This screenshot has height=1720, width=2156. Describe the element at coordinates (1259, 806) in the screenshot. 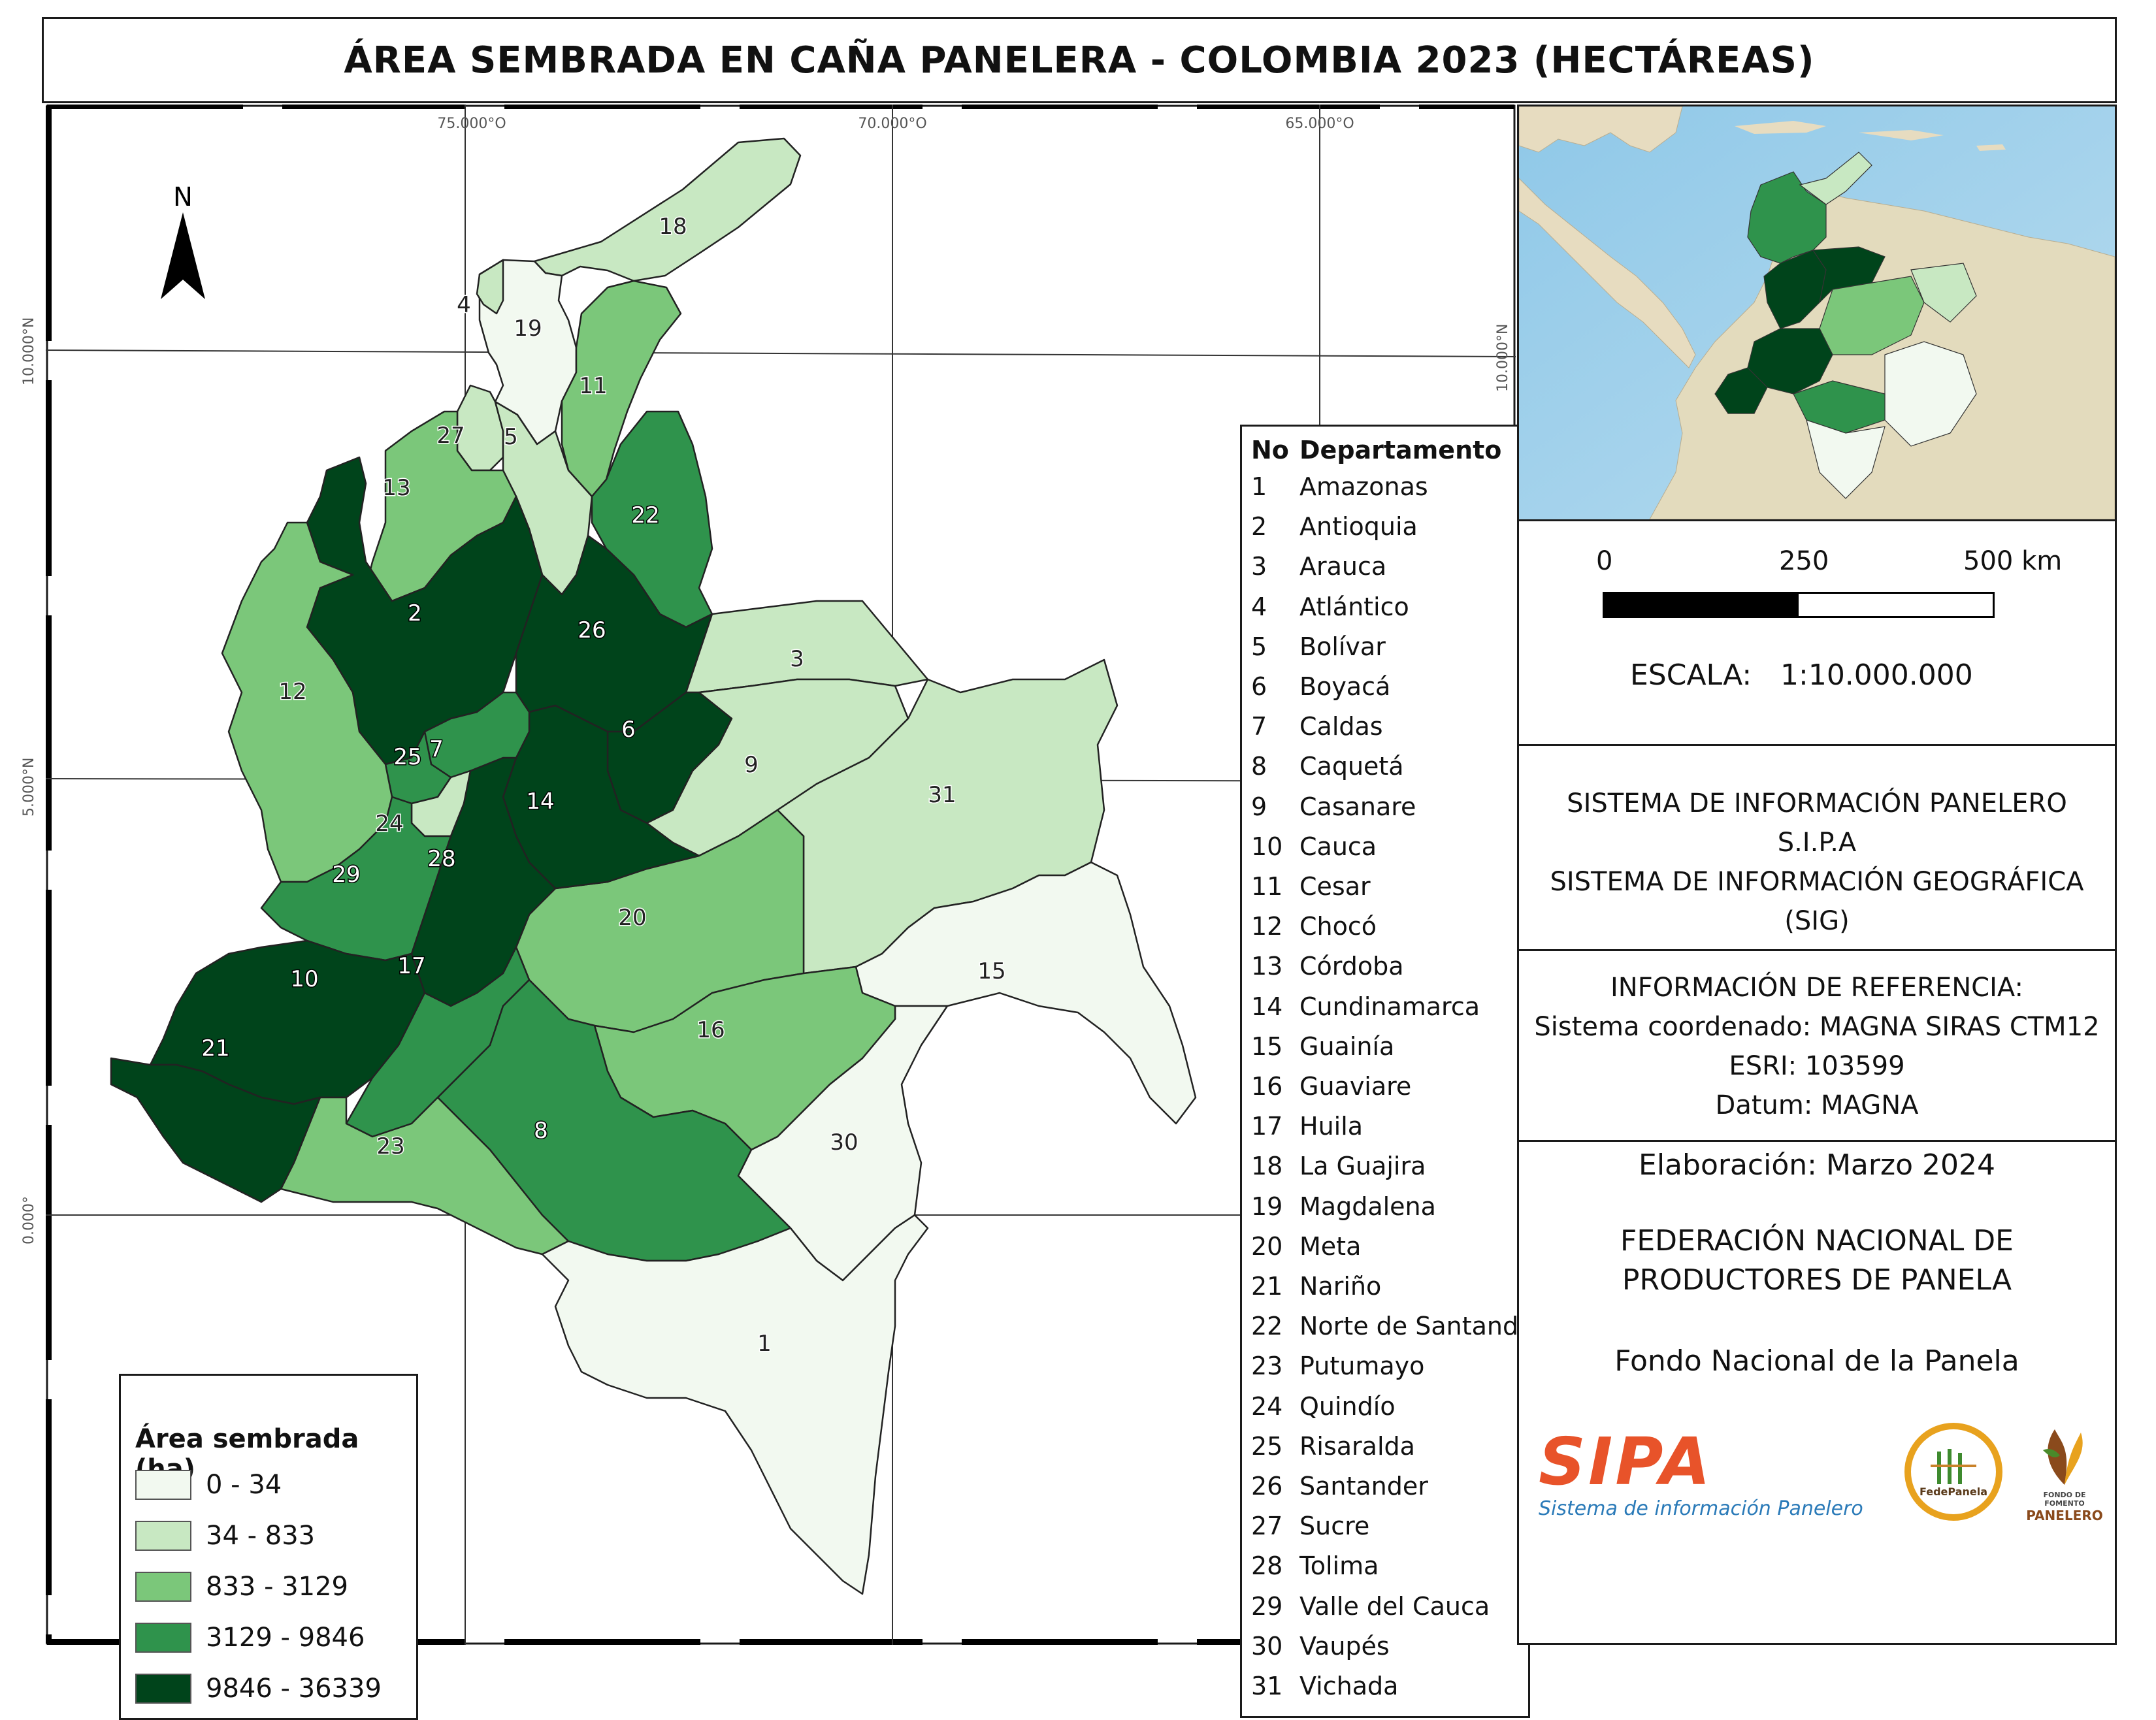

I see `department-number: 9` at that location.